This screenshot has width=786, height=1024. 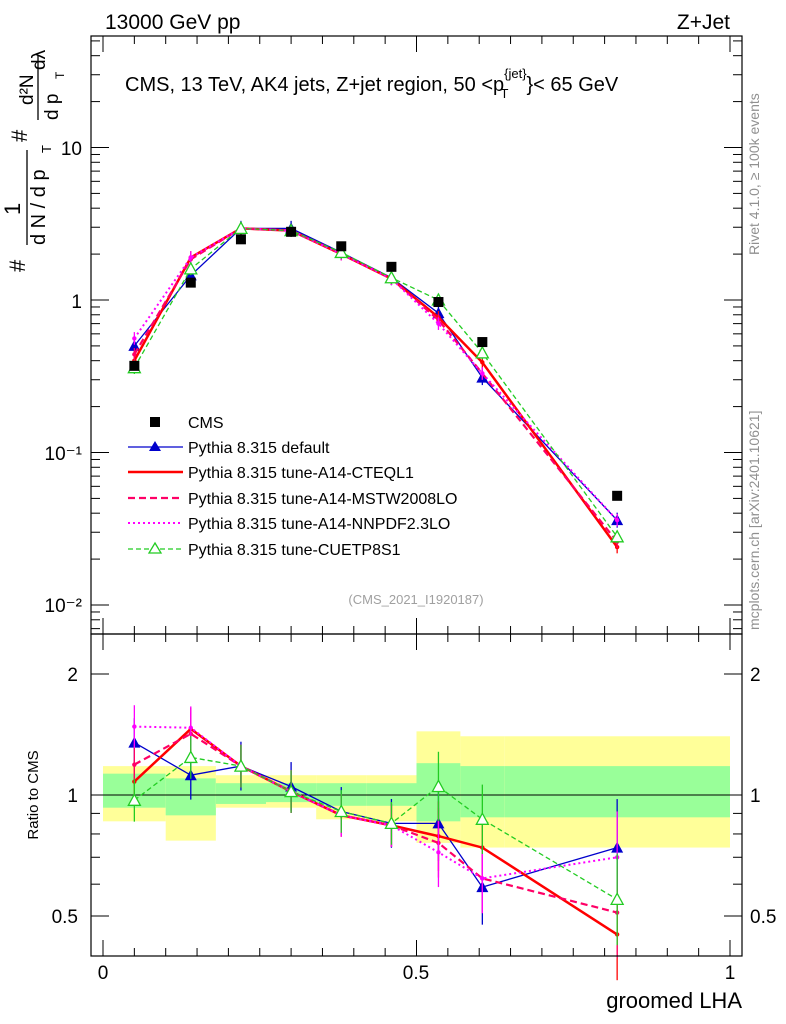 What do you see at coordinates (155, 422) in the screenshot?
I see `legend-marker-cms` at bounding box center [155, 422].